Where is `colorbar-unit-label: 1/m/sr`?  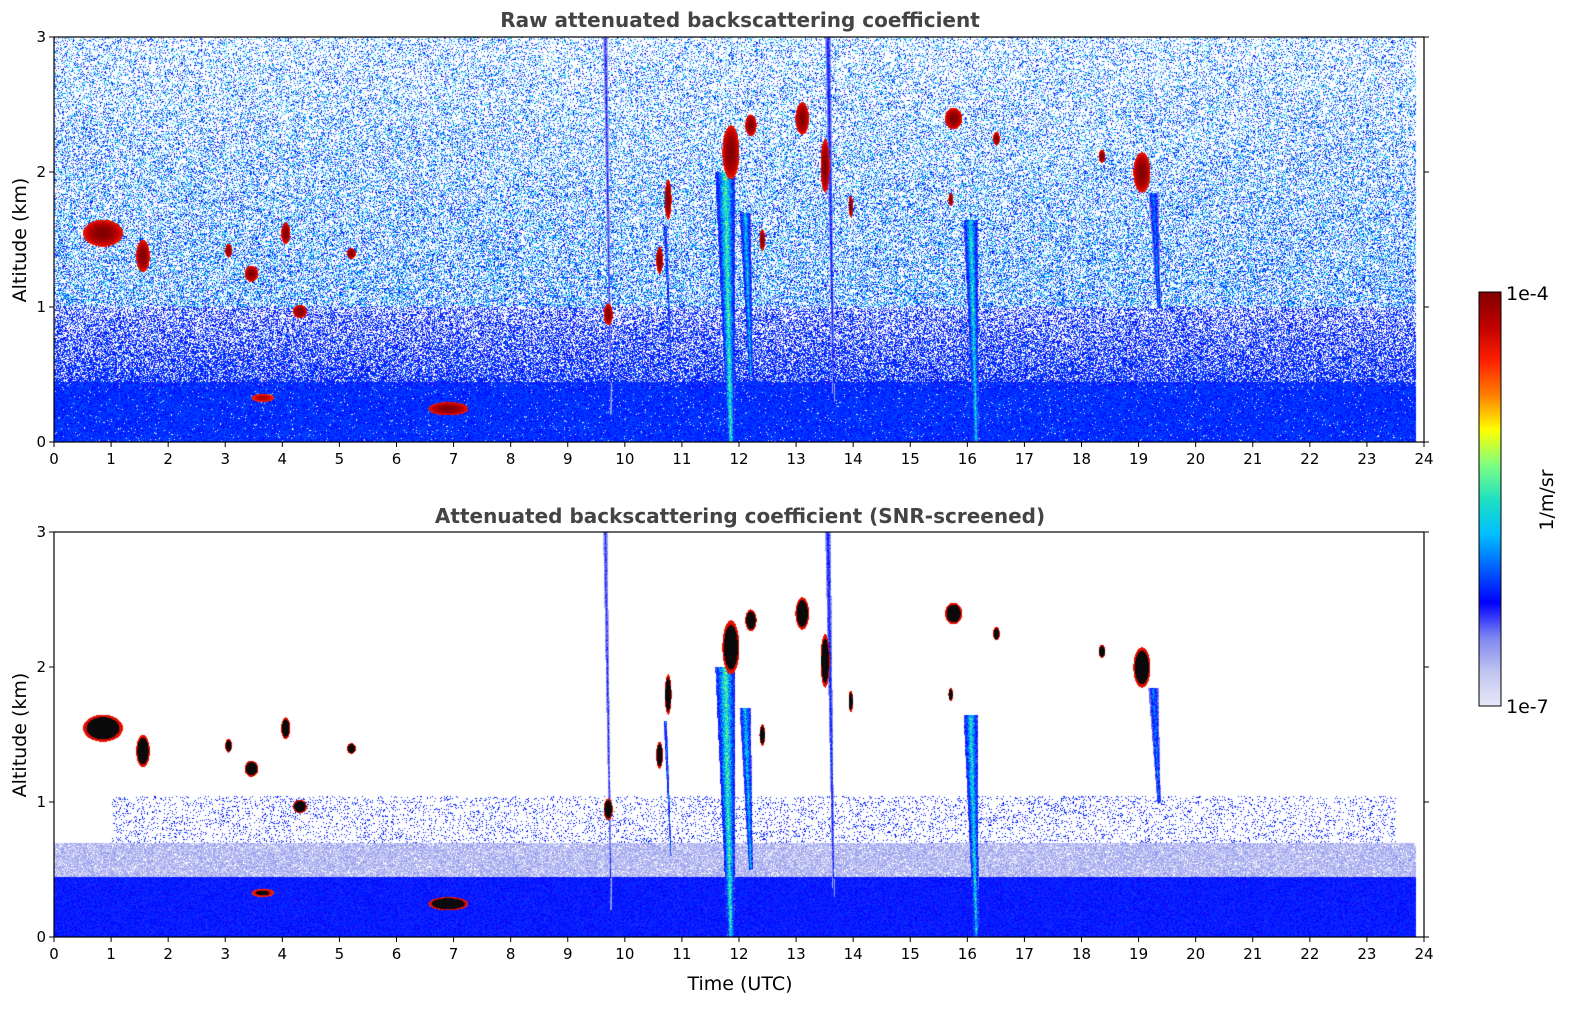 colorbar-unit-label: 1/m/sr is located at coordinates (1547, 499).